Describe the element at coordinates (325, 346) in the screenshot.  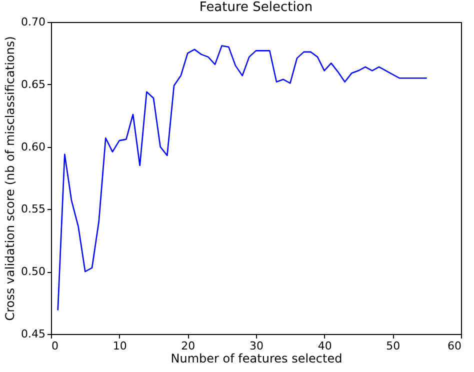
I see `x-tick-label: 40` at that location.